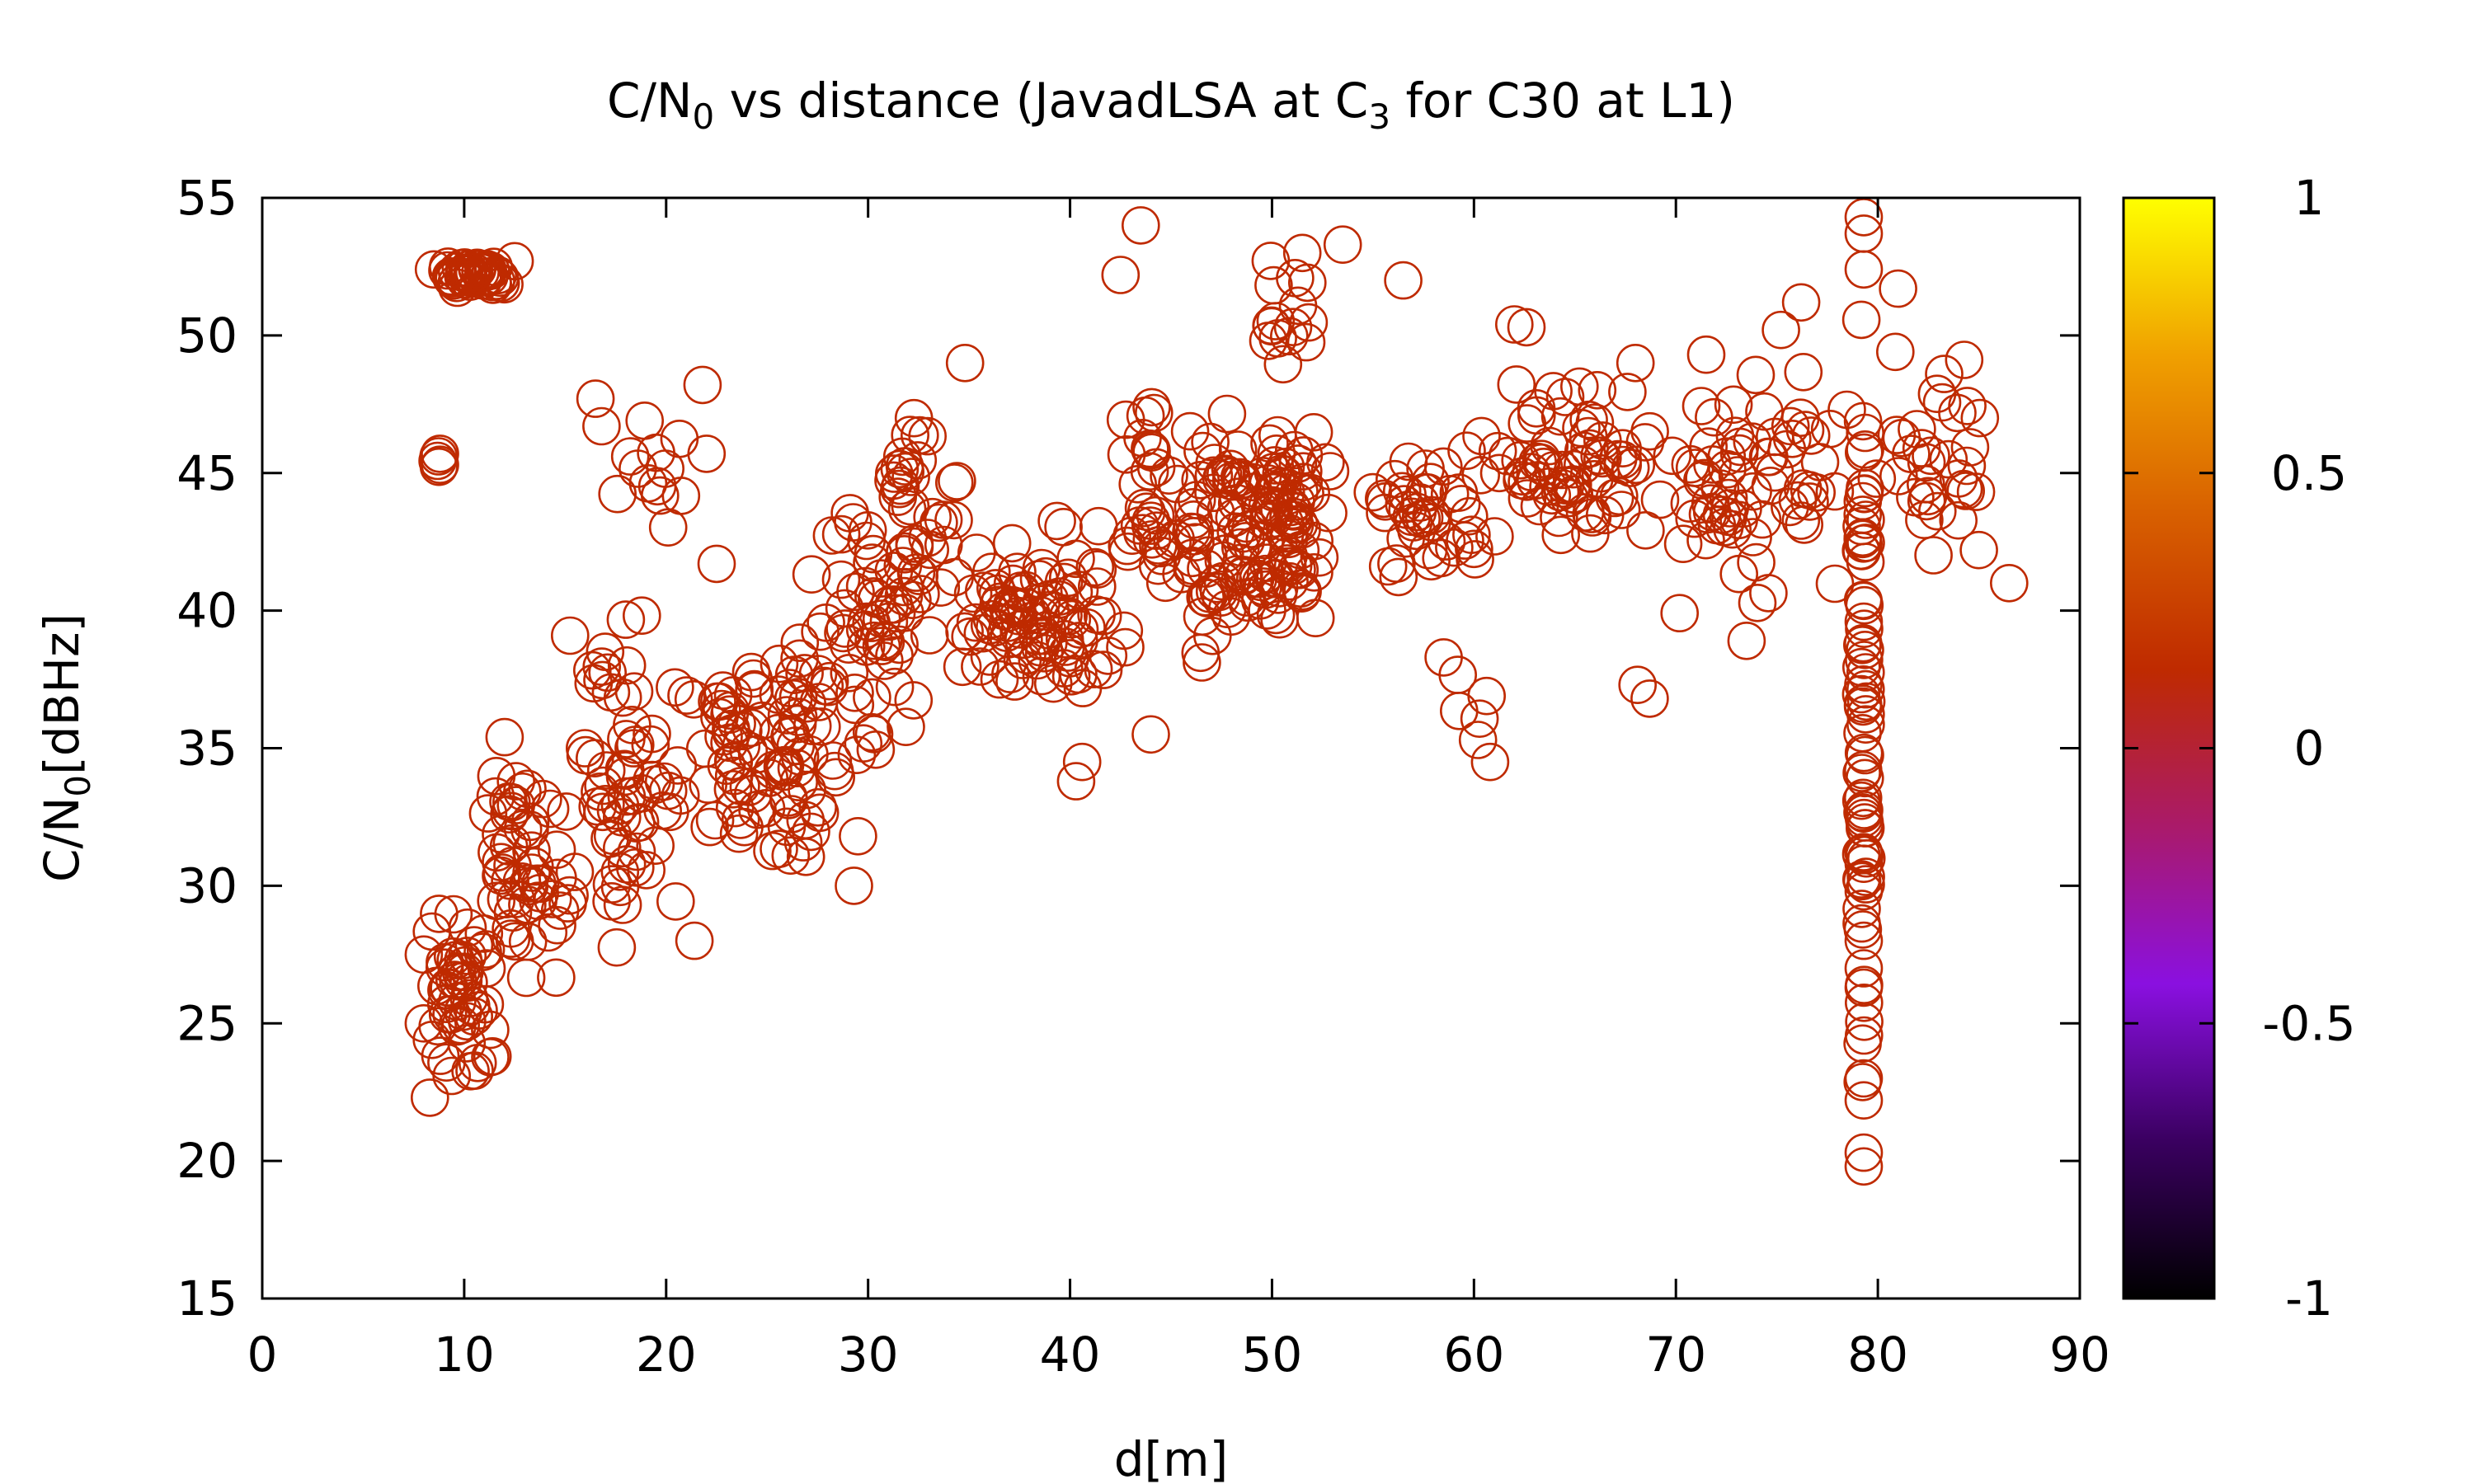 This screenshot has height=1484, width=2474. I want to click on x-axis-label: d[m], so click(1171, 1457).